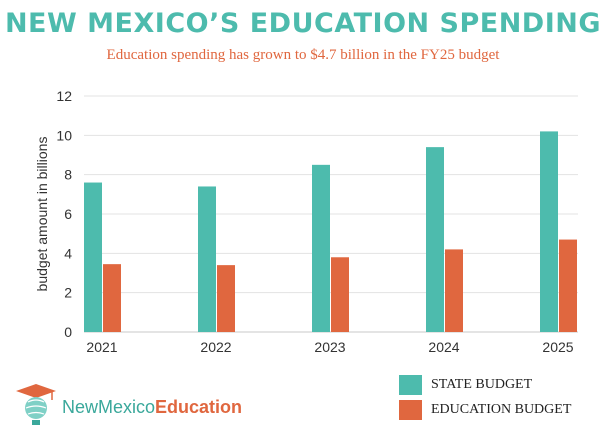 This screenshot has height=426, width=606. I want to click on y-axis-label: budget amount in billions, so click(42, 214).